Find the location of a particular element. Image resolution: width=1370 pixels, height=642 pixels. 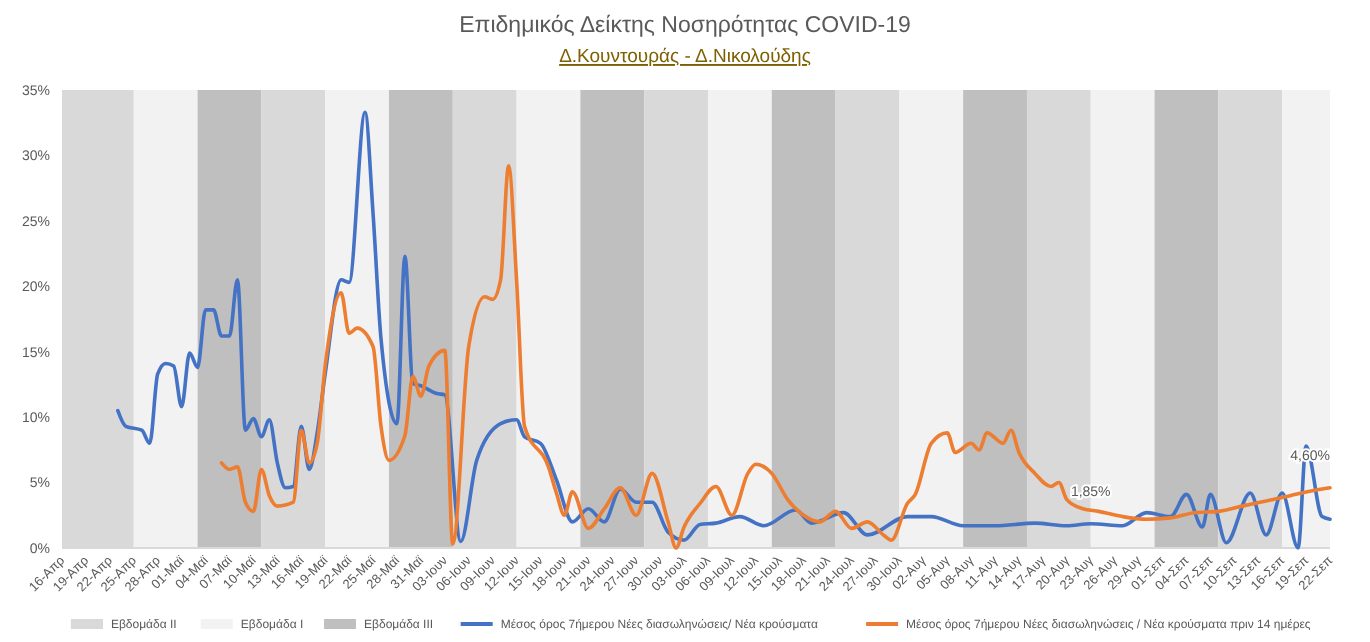

chart-title: Επιδημικός Δείκτης Νοσηρότητας COVID-19 is located at coordinates (685, 26).